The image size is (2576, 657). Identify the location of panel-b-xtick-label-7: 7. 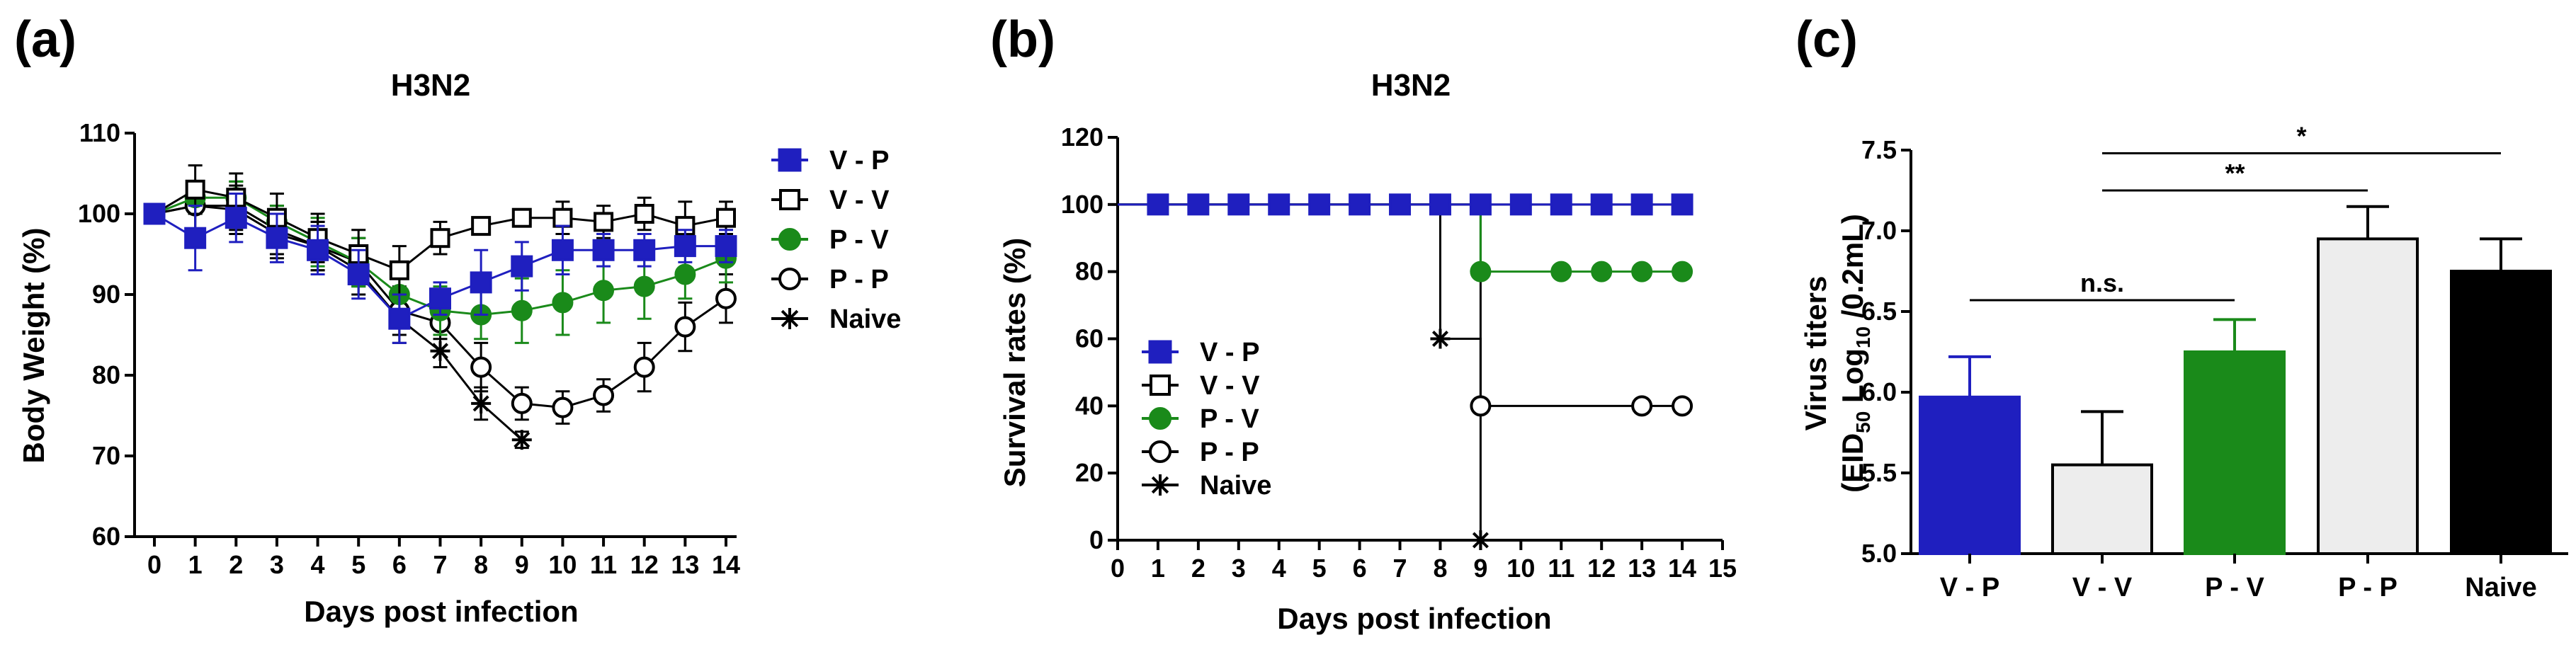
(1400, 568).